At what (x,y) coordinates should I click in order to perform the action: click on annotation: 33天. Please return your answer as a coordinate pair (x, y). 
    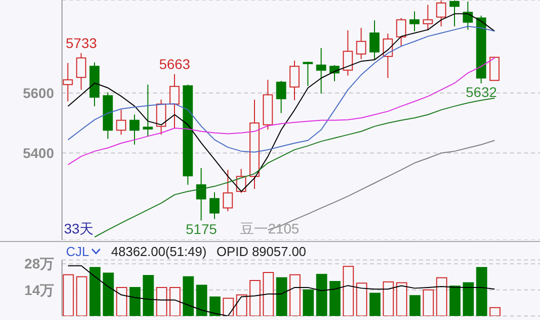
    Looking at the image, I should click on (79, 228).